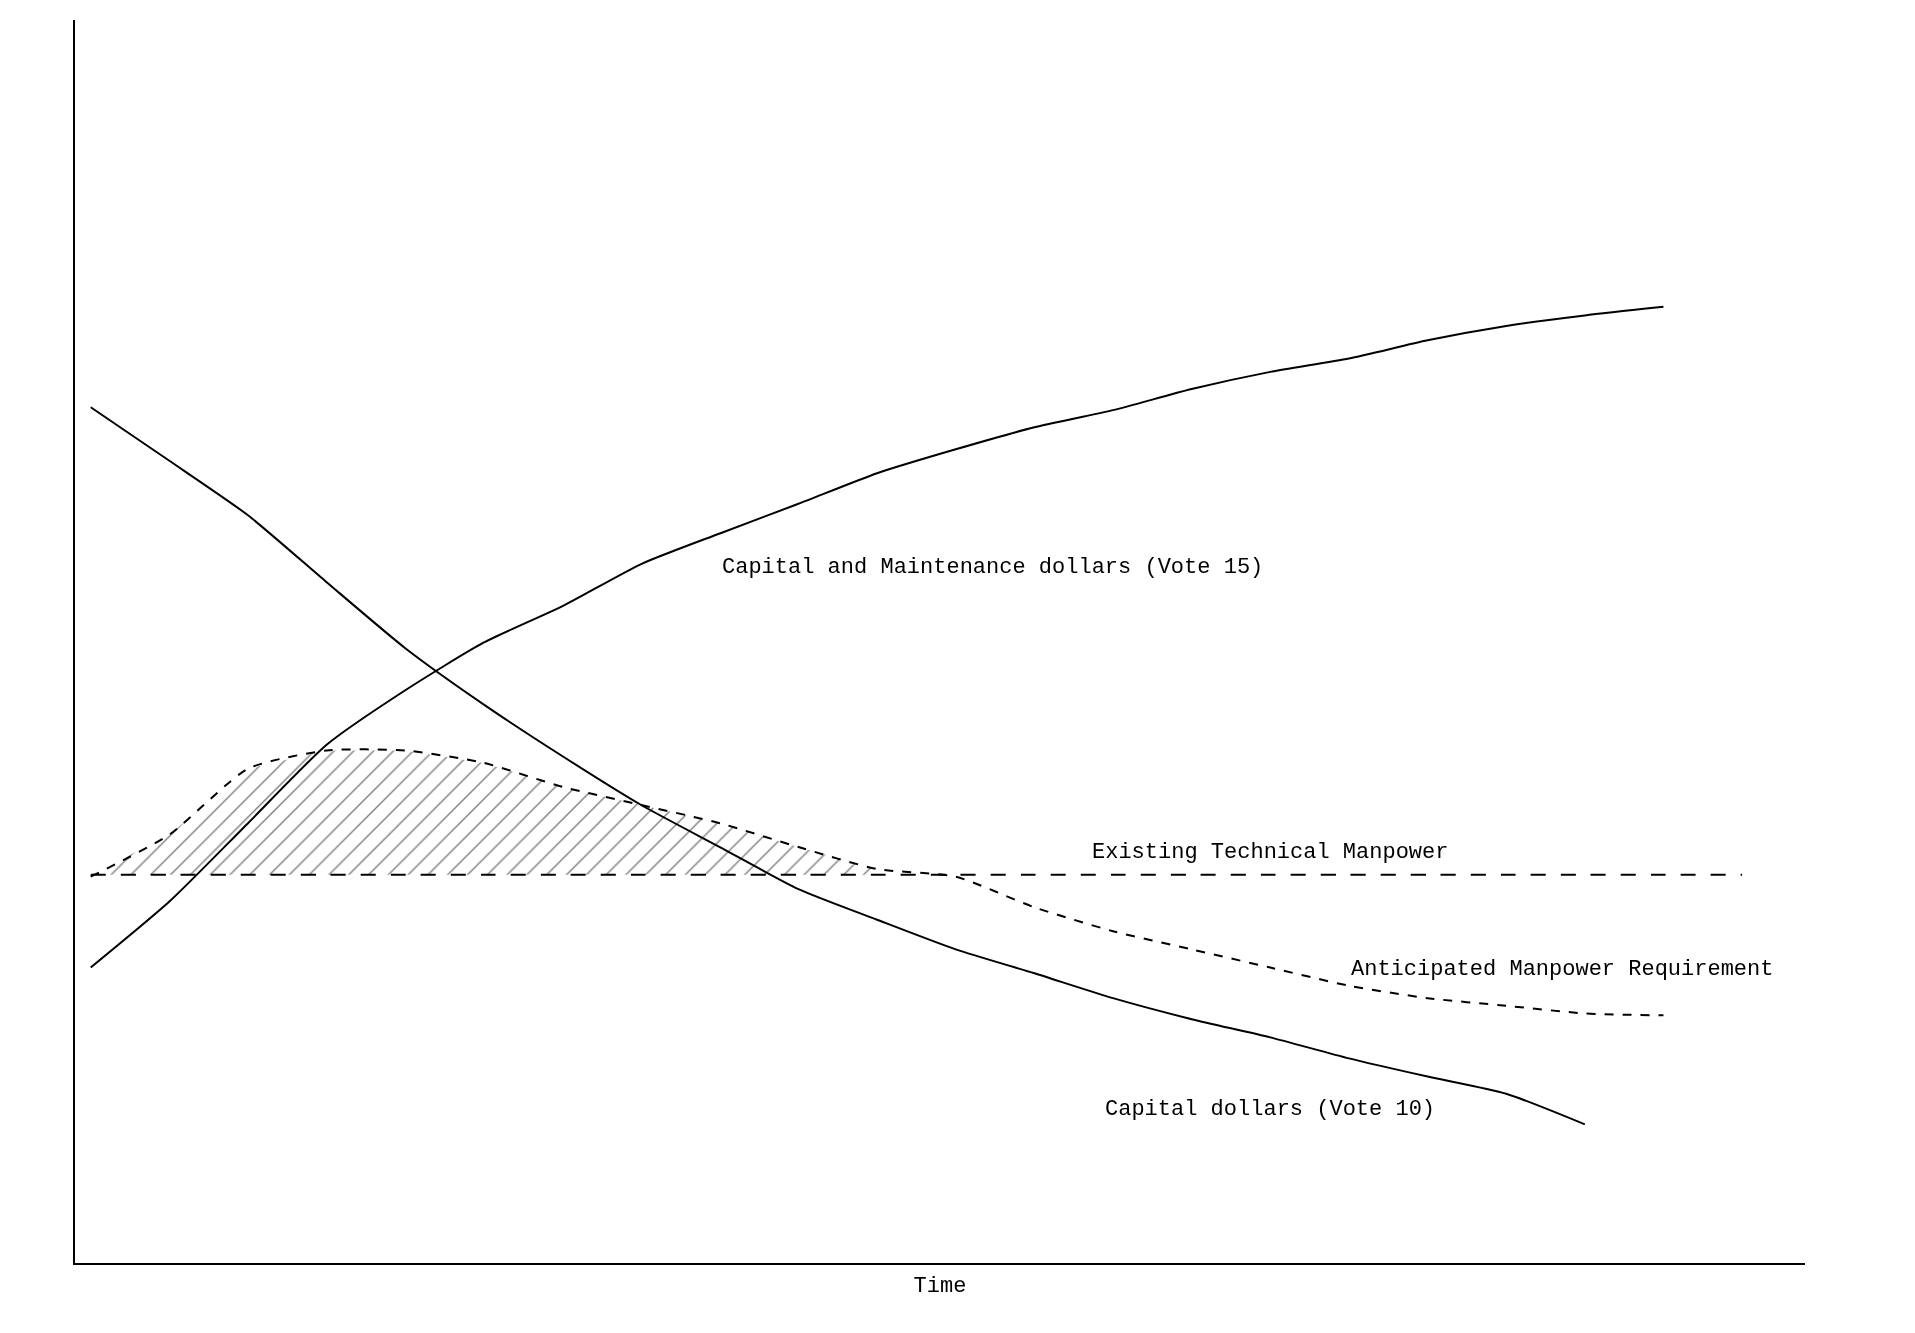 The height and width of the screenshot is (1333, 1915). What do you see at coordinates (1270, 852) in the screenshot?
I see `series-label: Existing Technical Manpower` at bounding box center [1270, 852].